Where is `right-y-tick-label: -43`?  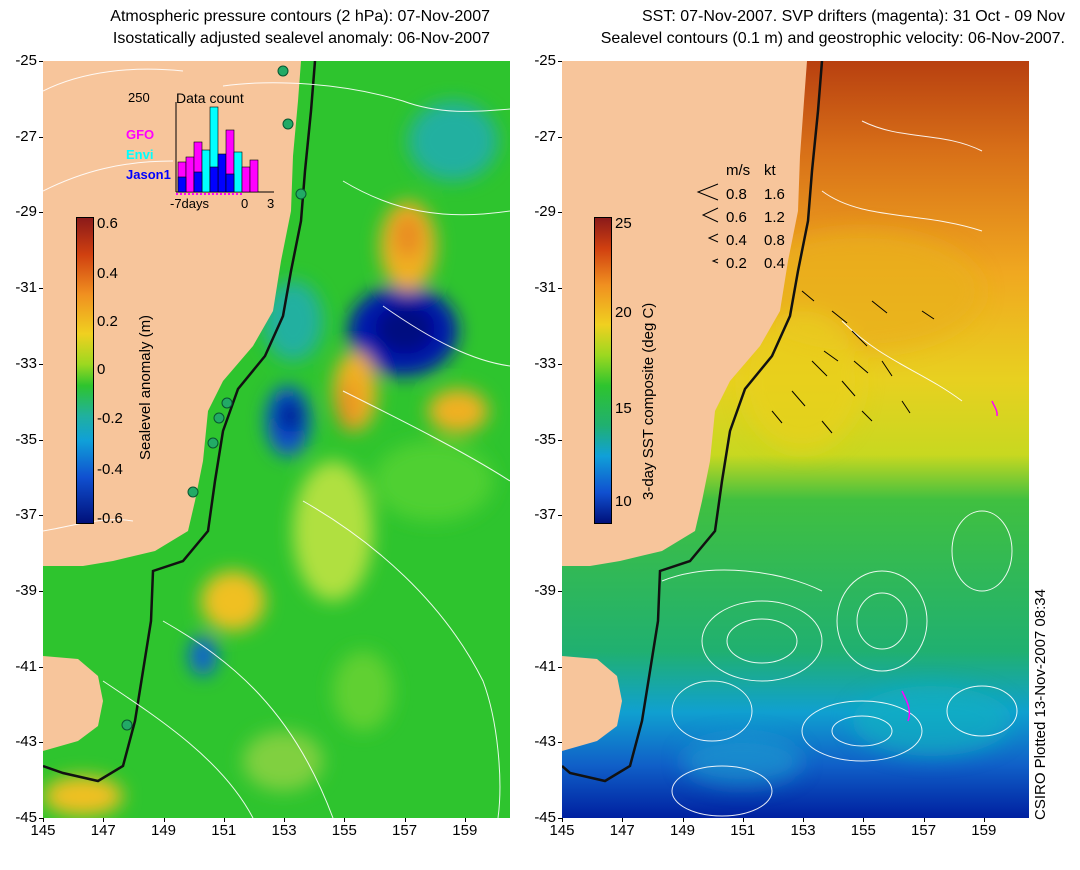 right-y-tick-label: -43 is located at coordinates (545, 742).